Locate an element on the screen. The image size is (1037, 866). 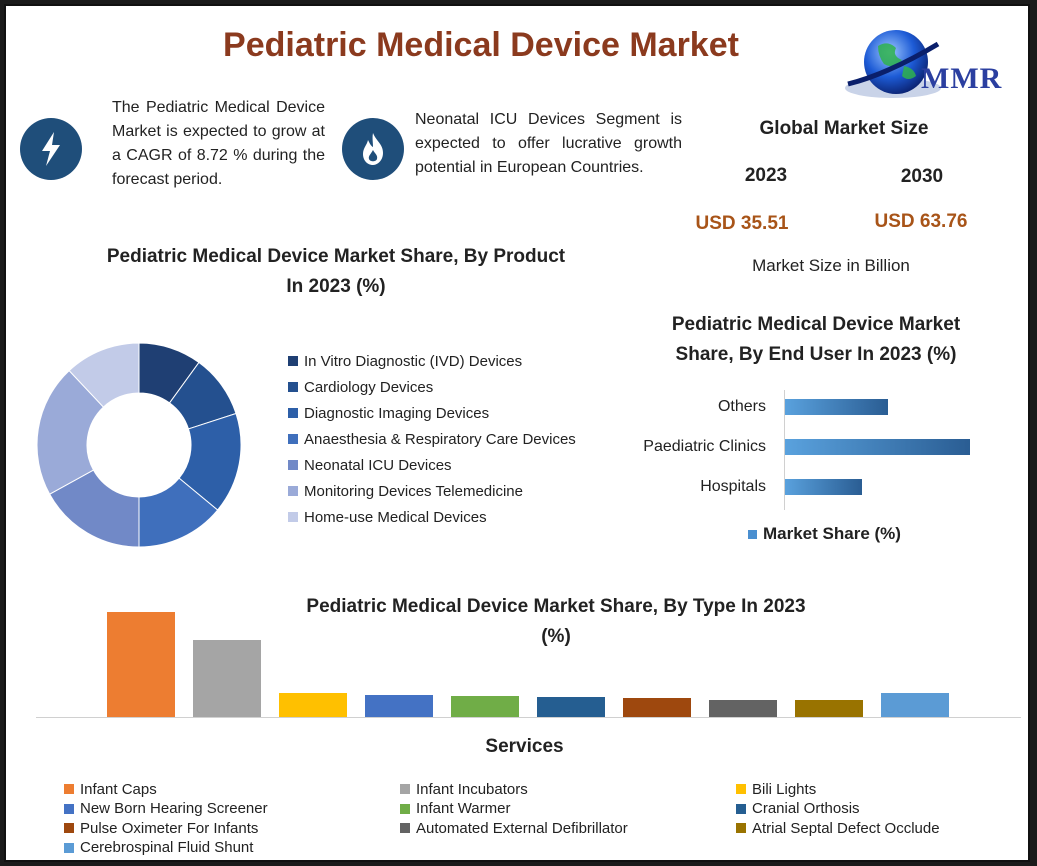
lightning-icon is located at coordinates (51, 149).